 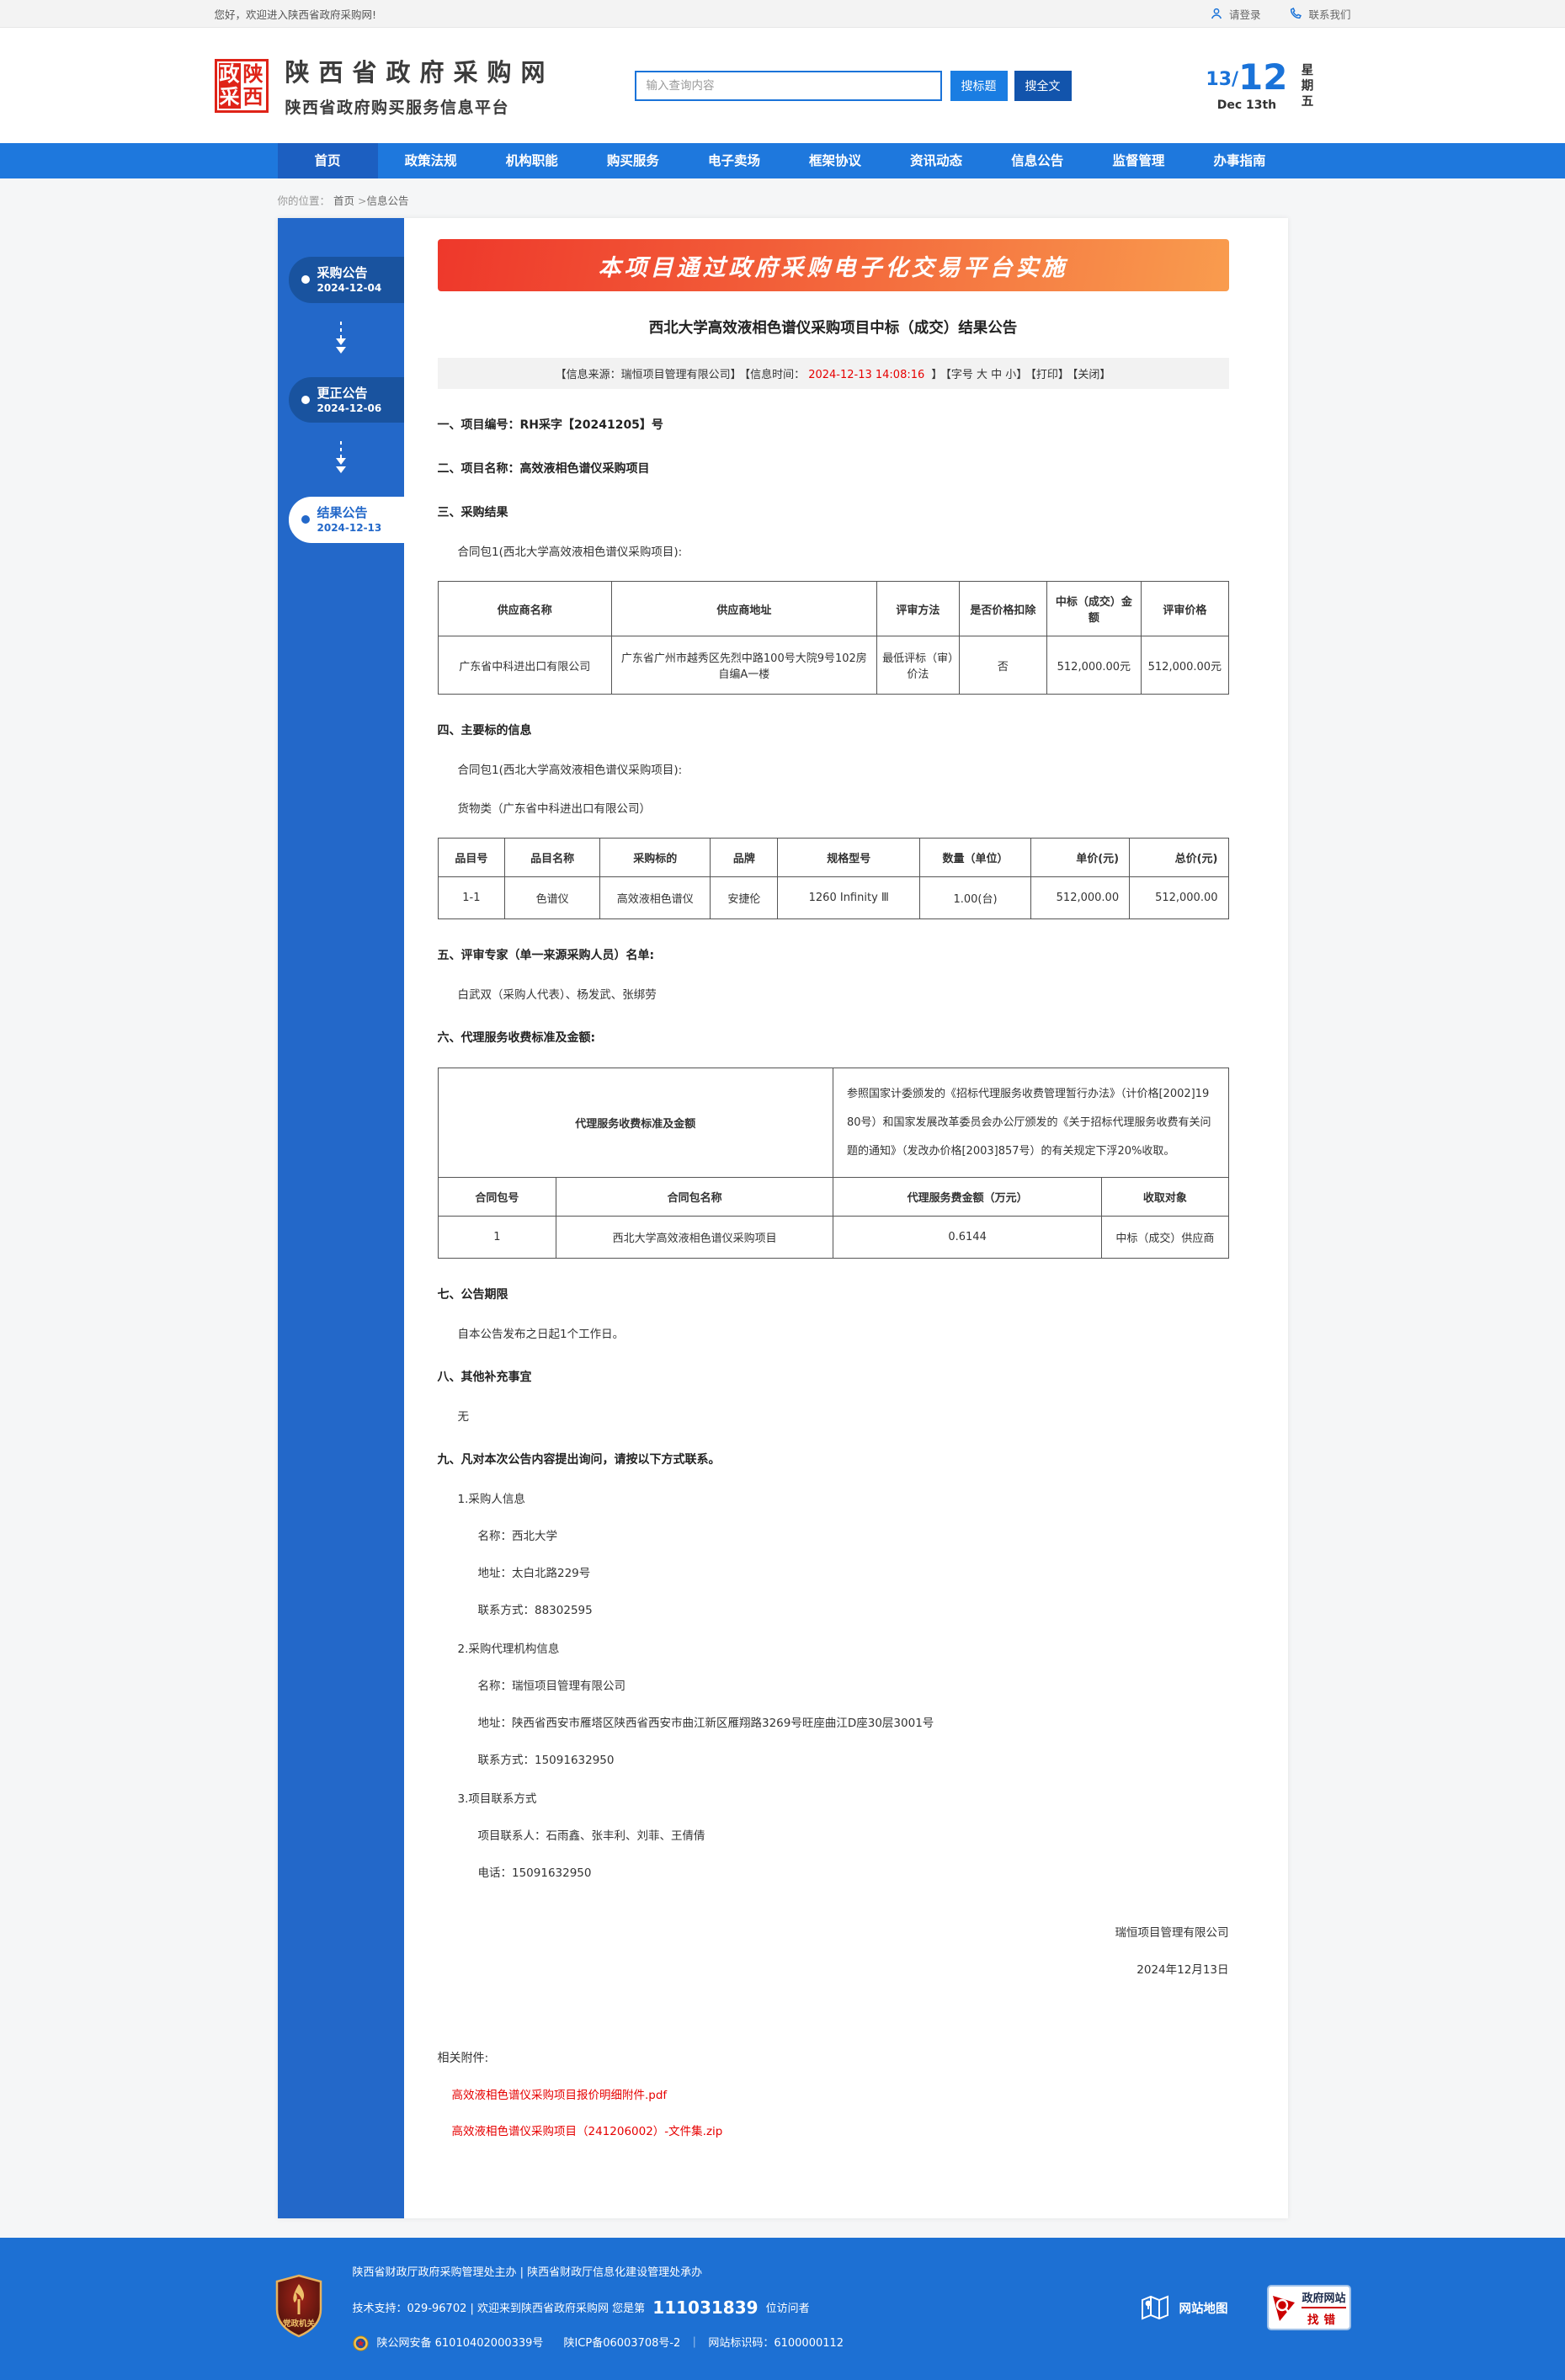 What do you see at coordinates (497, 1799) in the screenshot?
I see `contact-group-title: 3.项目联系方式` at bounding box center [497, 1799].